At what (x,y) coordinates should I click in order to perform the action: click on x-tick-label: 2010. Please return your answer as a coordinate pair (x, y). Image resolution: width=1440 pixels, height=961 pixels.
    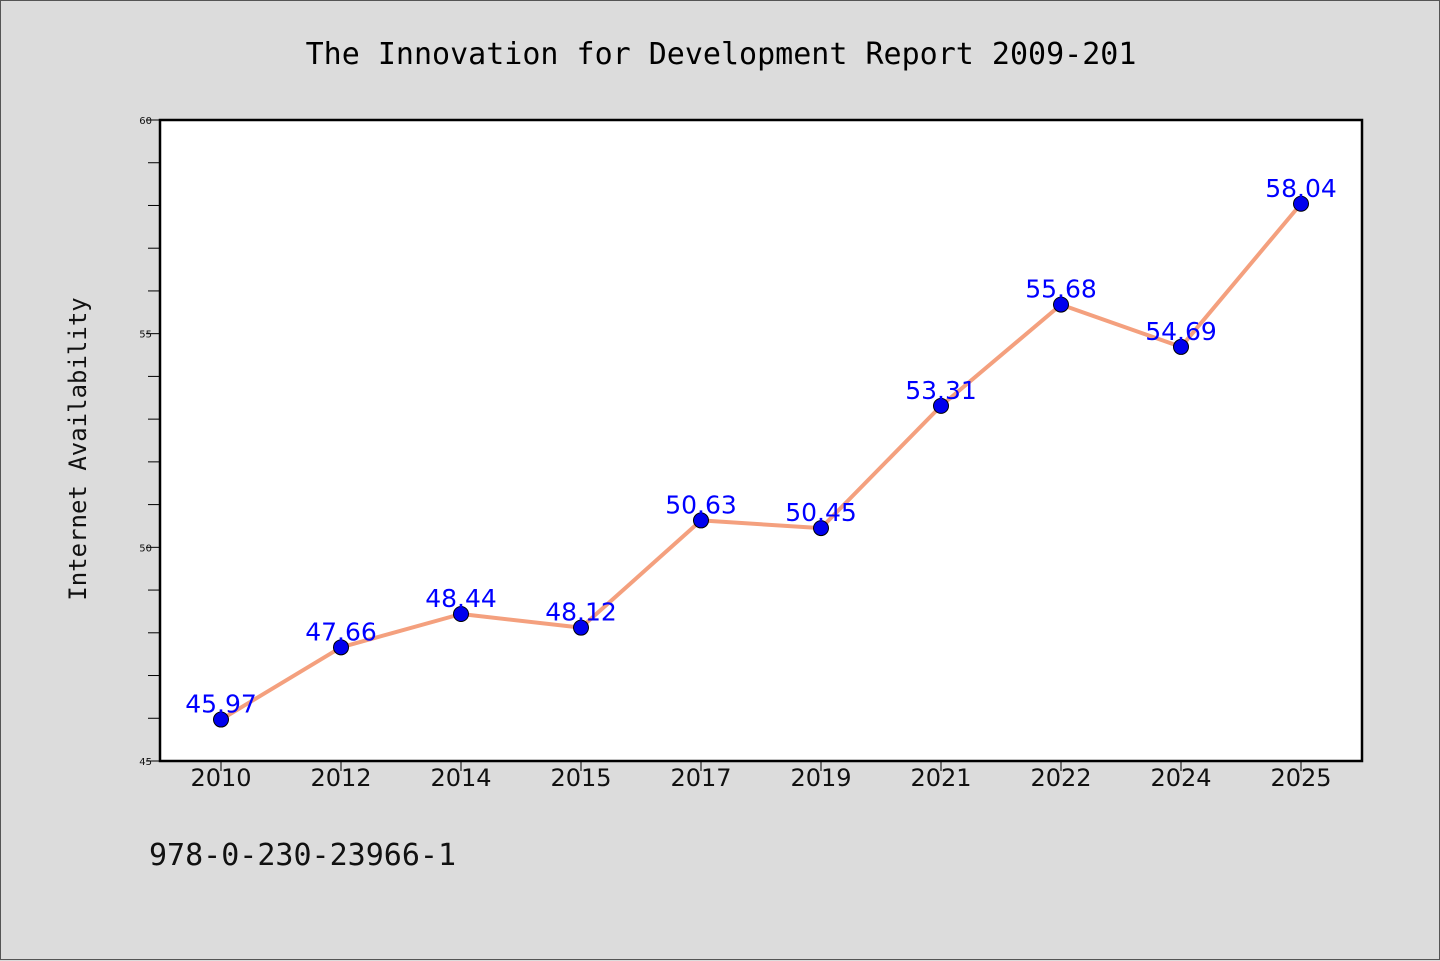
    Looking at the image, I should click on (220, 778).